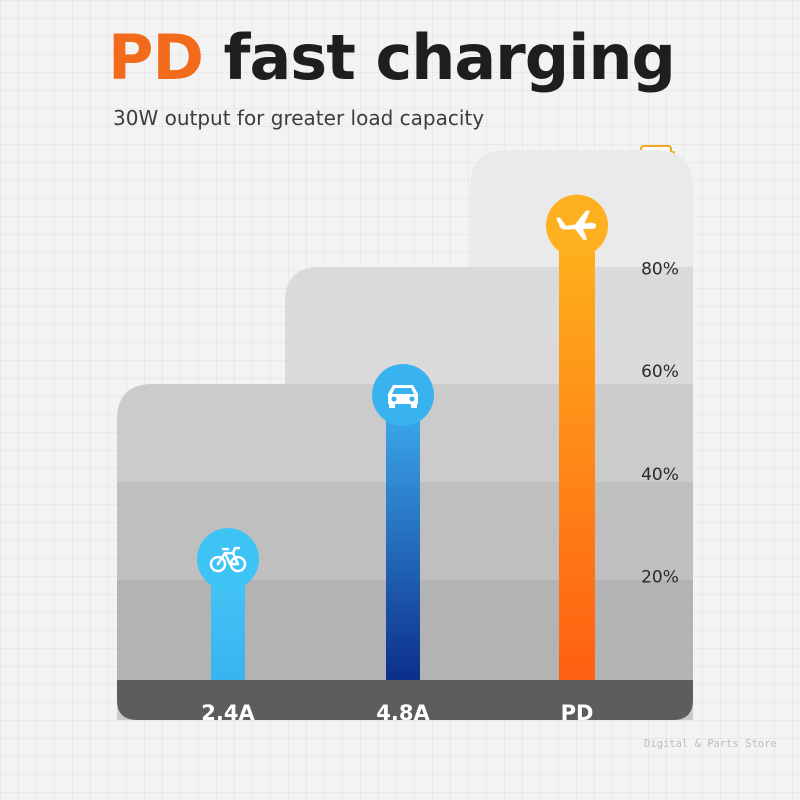  Describe the element at coordinates (156, 57) in the screenshot. I see `title-accent: PD` at that location.